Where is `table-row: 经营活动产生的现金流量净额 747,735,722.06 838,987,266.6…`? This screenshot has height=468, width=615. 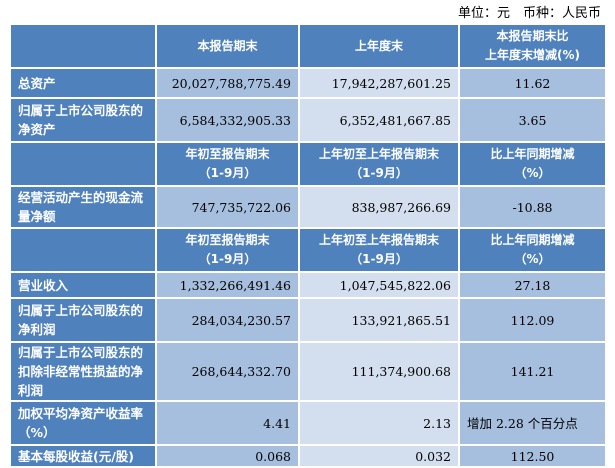 table-row: 经营活动产生的现金流量净额 747,735,722.06 838,987,266.6… is located at coordinates (308, 207).